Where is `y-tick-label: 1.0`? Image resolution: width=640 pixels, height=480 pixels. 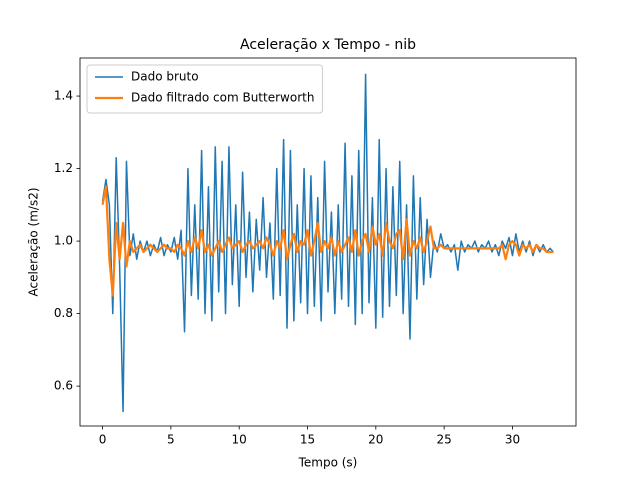
y-tick-label: 1.0 is located at coordinates (63, 241).